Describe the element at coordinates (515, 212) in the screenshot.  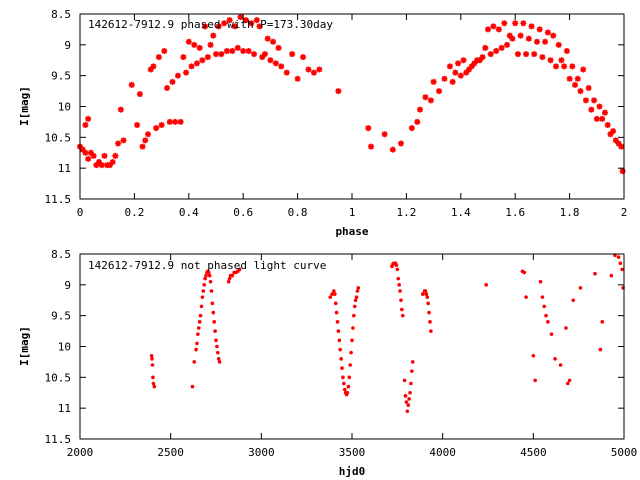
I see `phased-x-tick-label: 1.6` at that location.